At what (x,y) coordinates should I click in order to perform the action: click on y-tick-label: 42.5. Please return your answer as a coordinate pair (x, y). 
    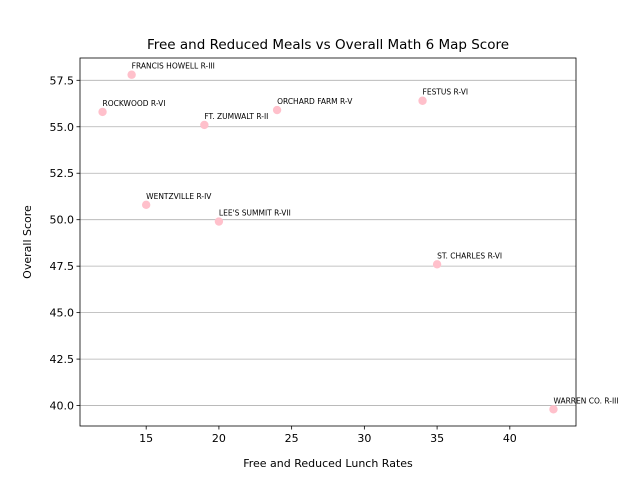
    Looking at the image, I should click on (62, 359).